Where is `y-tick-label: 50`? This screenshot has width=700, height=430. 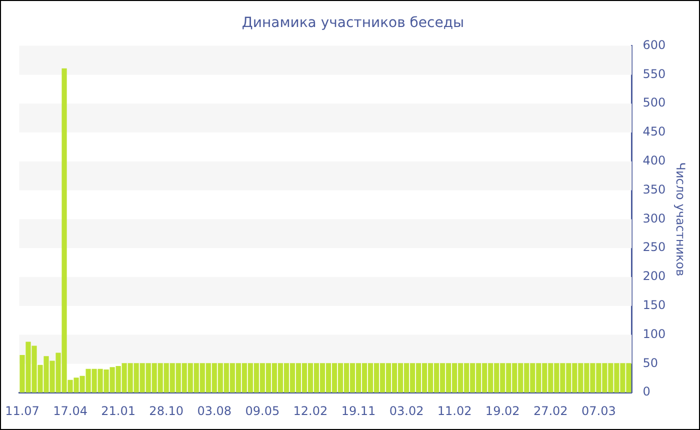 y-tick-label: 50 is located at coordinates (650, 363).